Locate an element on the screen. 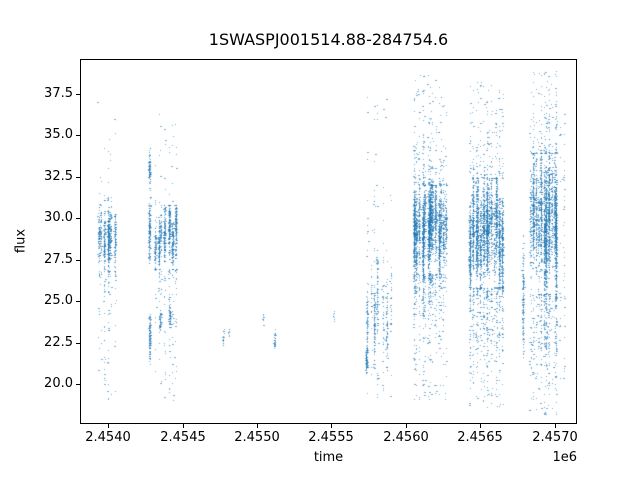 Image resolution: width=640 pixels, height=480 pixels. x-tick-label: 2.4545 is located at coordinates (183, 437).